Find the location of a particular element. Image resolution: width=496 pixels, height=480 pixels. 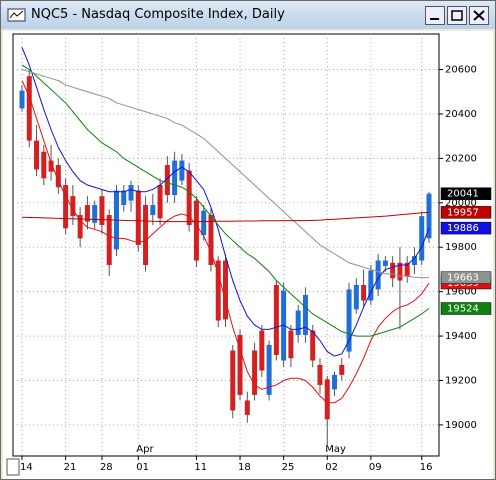

x-tick-label: 25 is located at coordinates (288, 467).